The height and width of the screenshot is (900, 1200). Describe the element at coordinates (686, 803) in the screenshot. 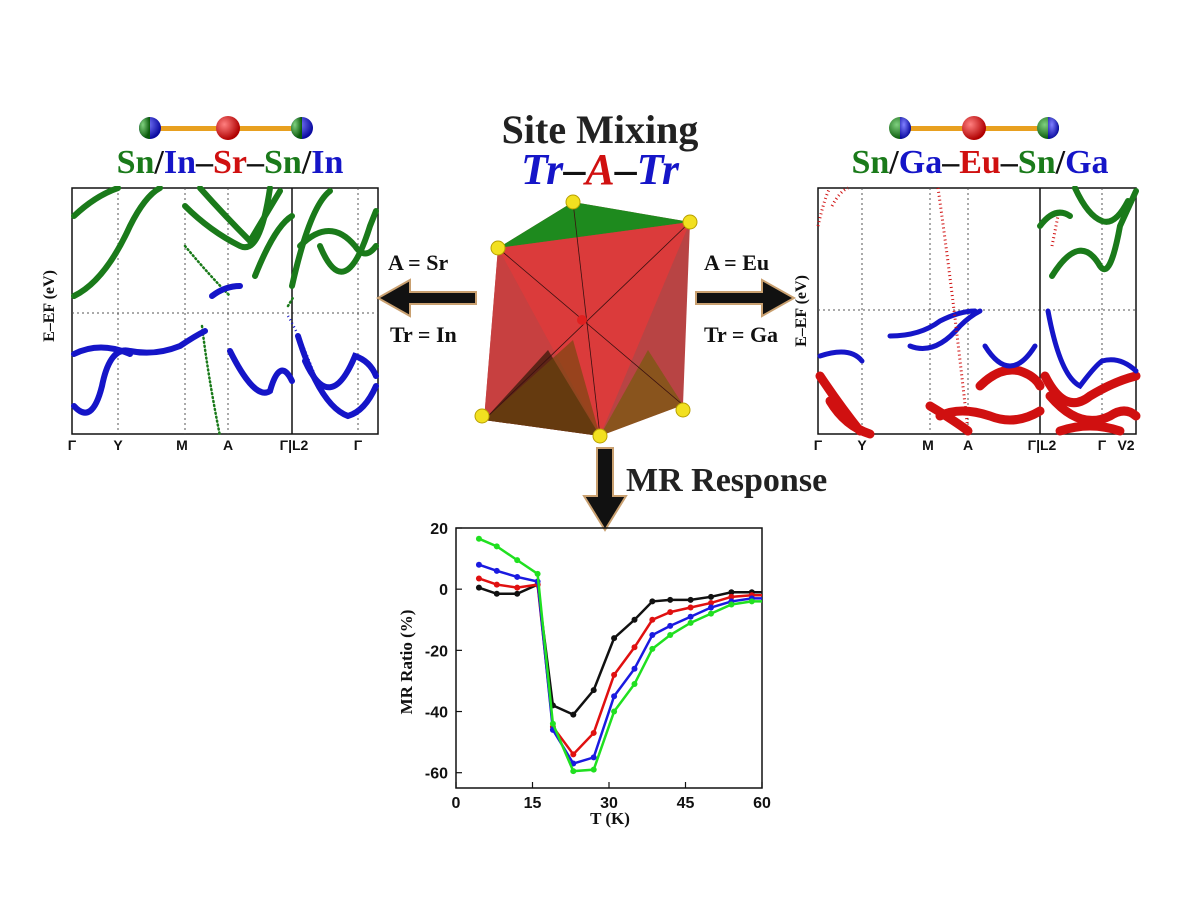

I see `x-tick-label: 45` at that location.